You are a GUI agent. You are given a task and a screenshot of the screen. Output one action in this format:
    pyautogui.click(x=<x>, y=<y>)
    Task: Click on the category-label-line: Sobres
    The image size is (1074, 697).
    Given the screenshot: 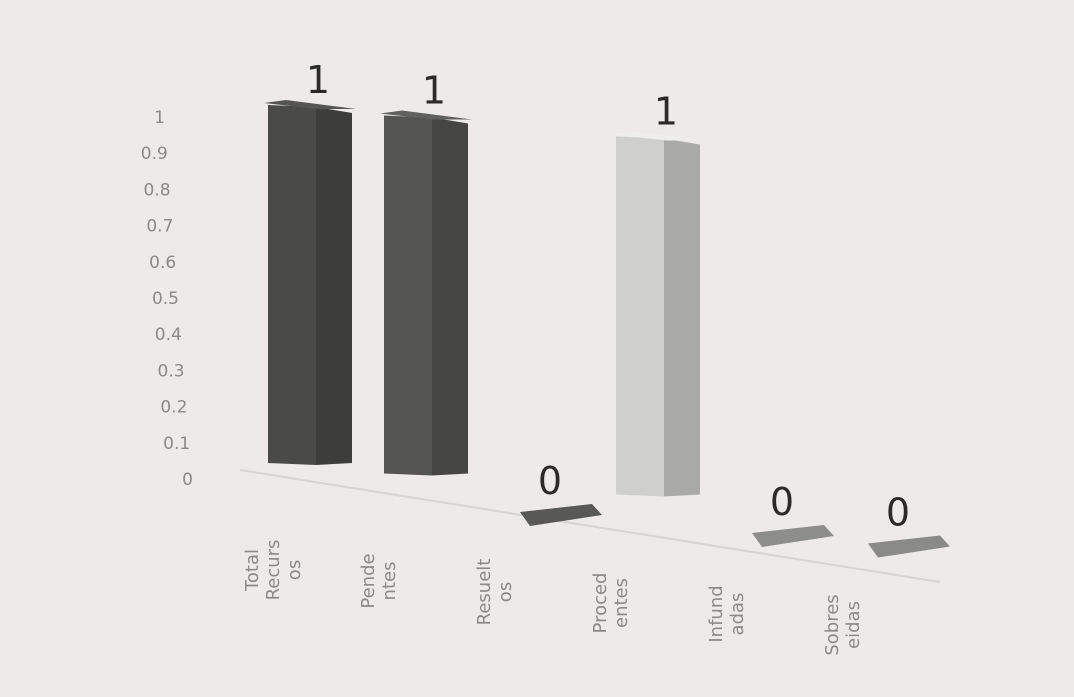 What is the action you would take?
    pyautogui.click(x=832, y=624)
    